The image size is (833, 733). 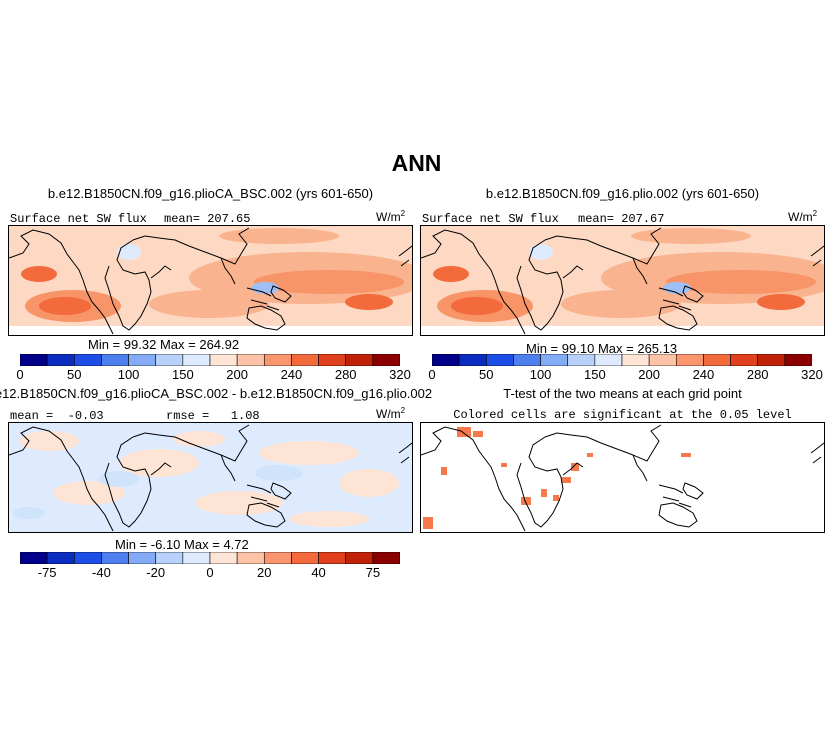 What do you see at coordinates (264, 572) in the screenshot?
I see `colorbar-tick-label: 20` at bounding box center [264, 572].